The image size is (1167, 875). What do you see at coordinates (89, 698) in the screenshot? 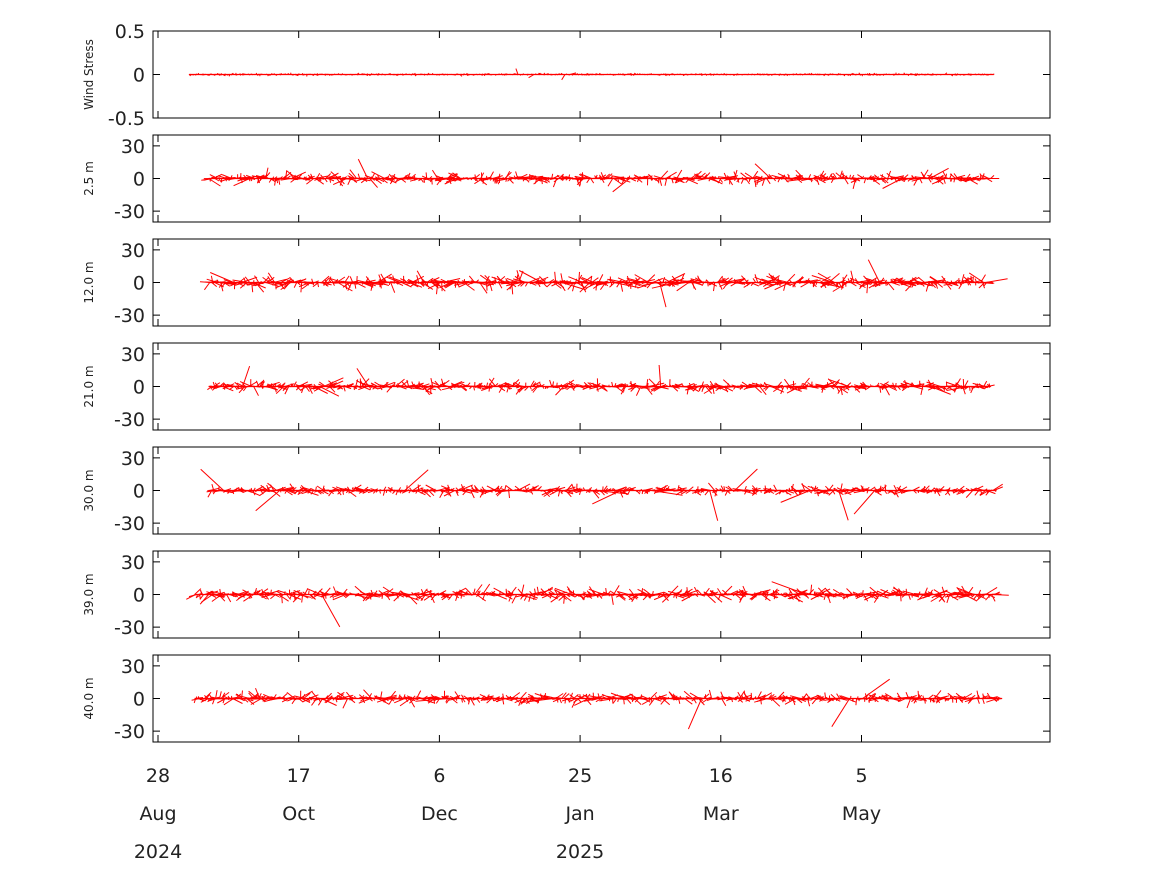
I see `panel-label: 40.0 m` at bounding box center [89, 698].